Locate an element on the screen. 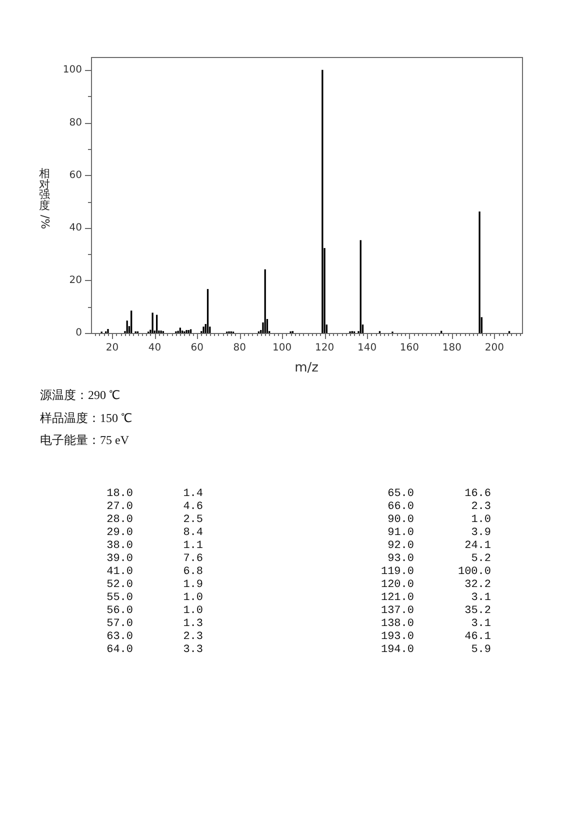  text: 121.0 is located at coordinates (397, 598).